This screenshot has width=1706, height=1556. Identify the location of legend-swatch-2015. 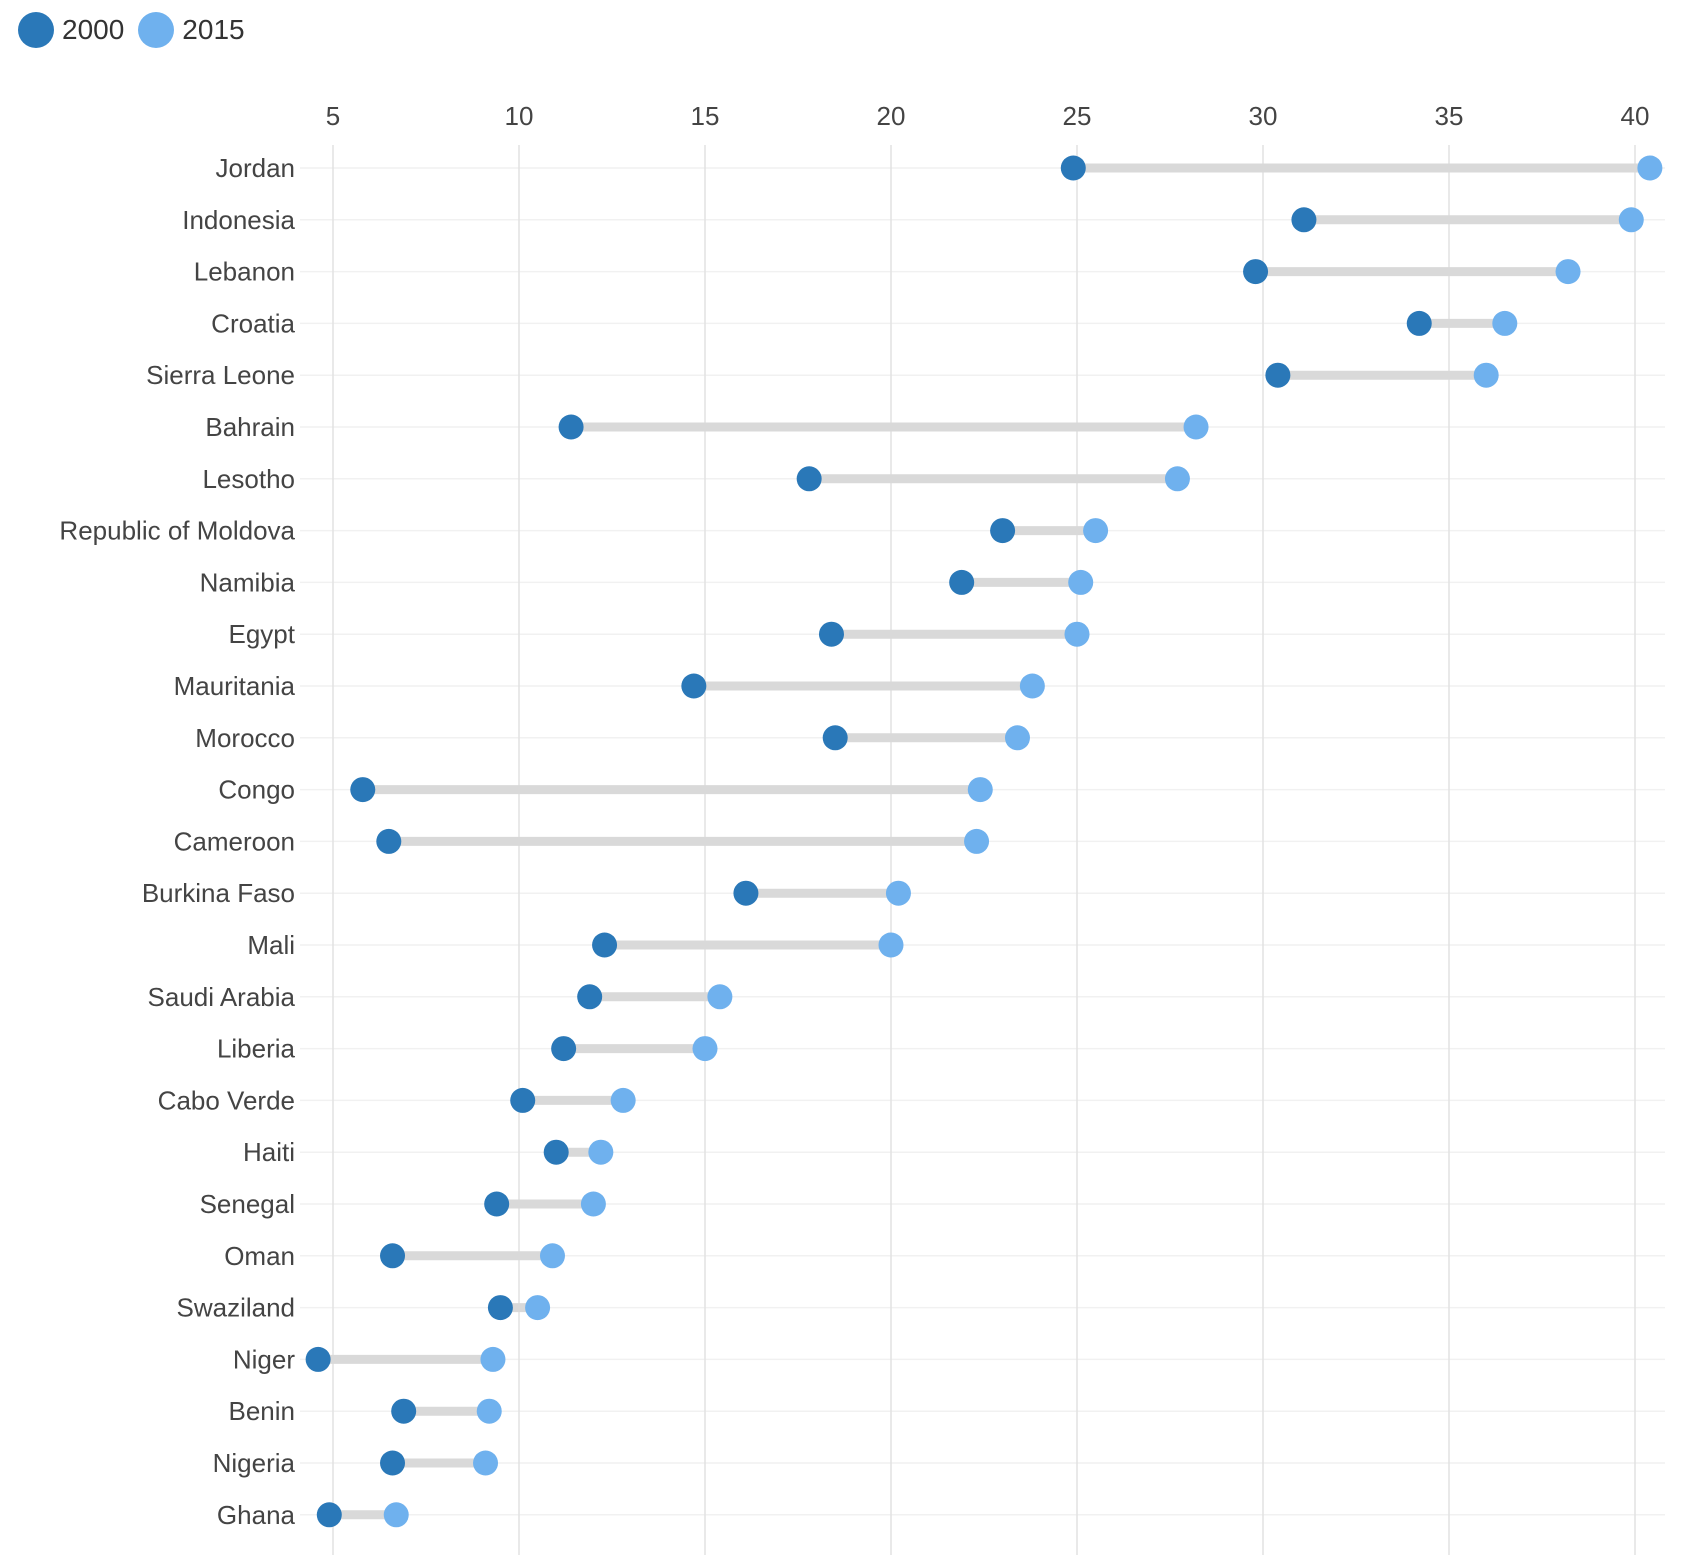
(156, 30).